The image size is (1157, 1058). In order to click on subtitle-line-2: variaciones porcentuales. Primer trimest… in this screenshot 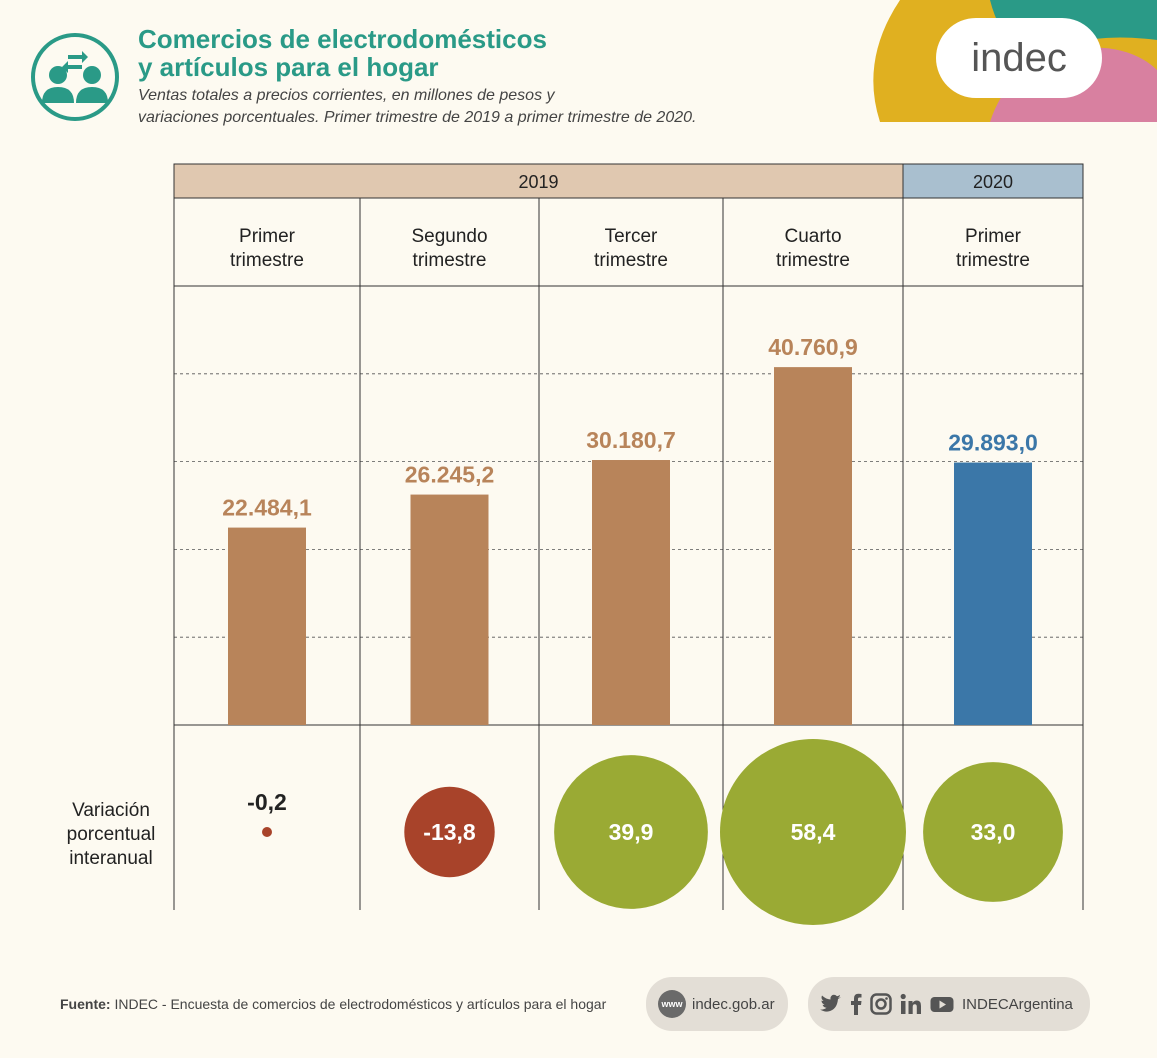, I will do `click(417, 117)`.